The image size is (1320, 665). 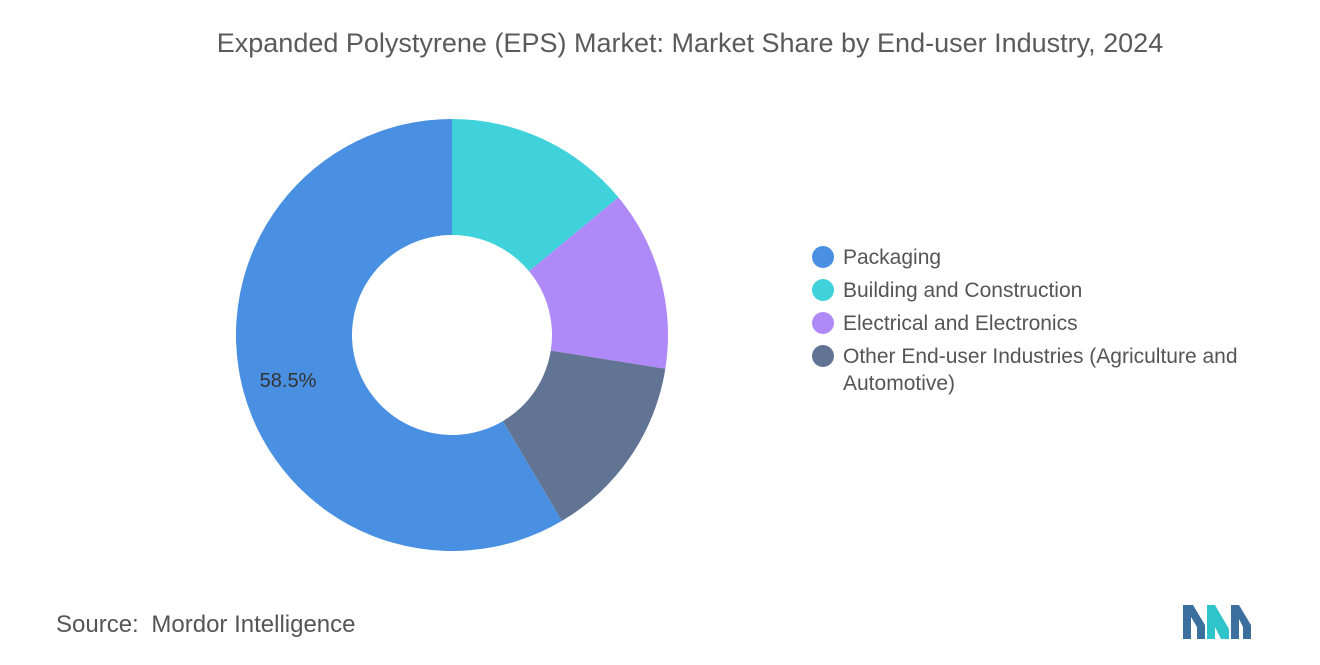 What do you see at coordinates (1217, 622) in the screenshot?
I see `mordor-intelligence-logo` at bounding box center [1217, 622].